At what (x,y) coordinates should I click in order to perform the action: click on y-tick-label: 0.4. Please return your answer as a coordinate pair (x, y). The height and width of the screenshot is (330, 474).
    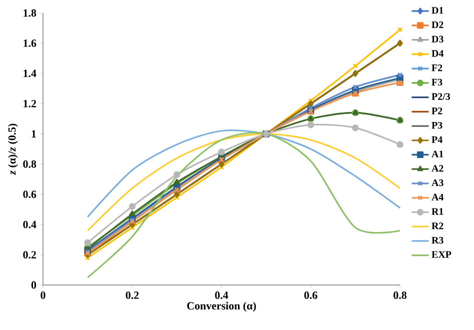
    Looking at the image, I should click on (29, 224).